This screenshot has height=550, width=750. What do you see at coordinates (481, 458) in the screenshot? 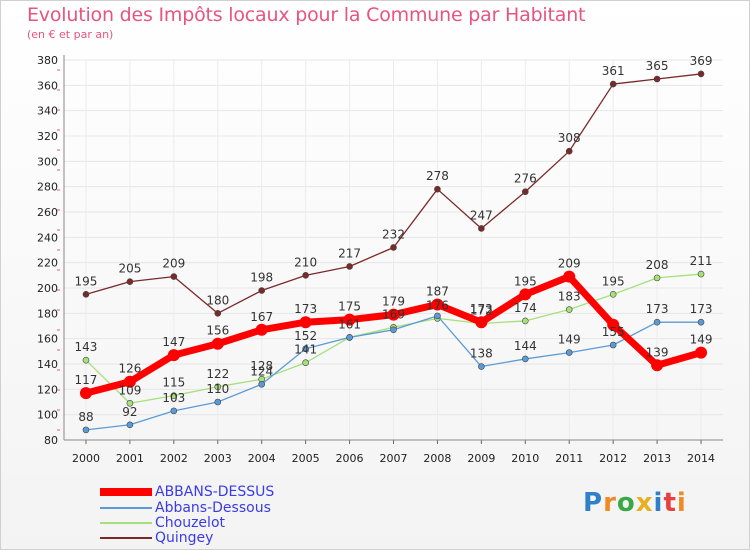
I see `x-tick-label: 2009` at bounding box center [481, 458].